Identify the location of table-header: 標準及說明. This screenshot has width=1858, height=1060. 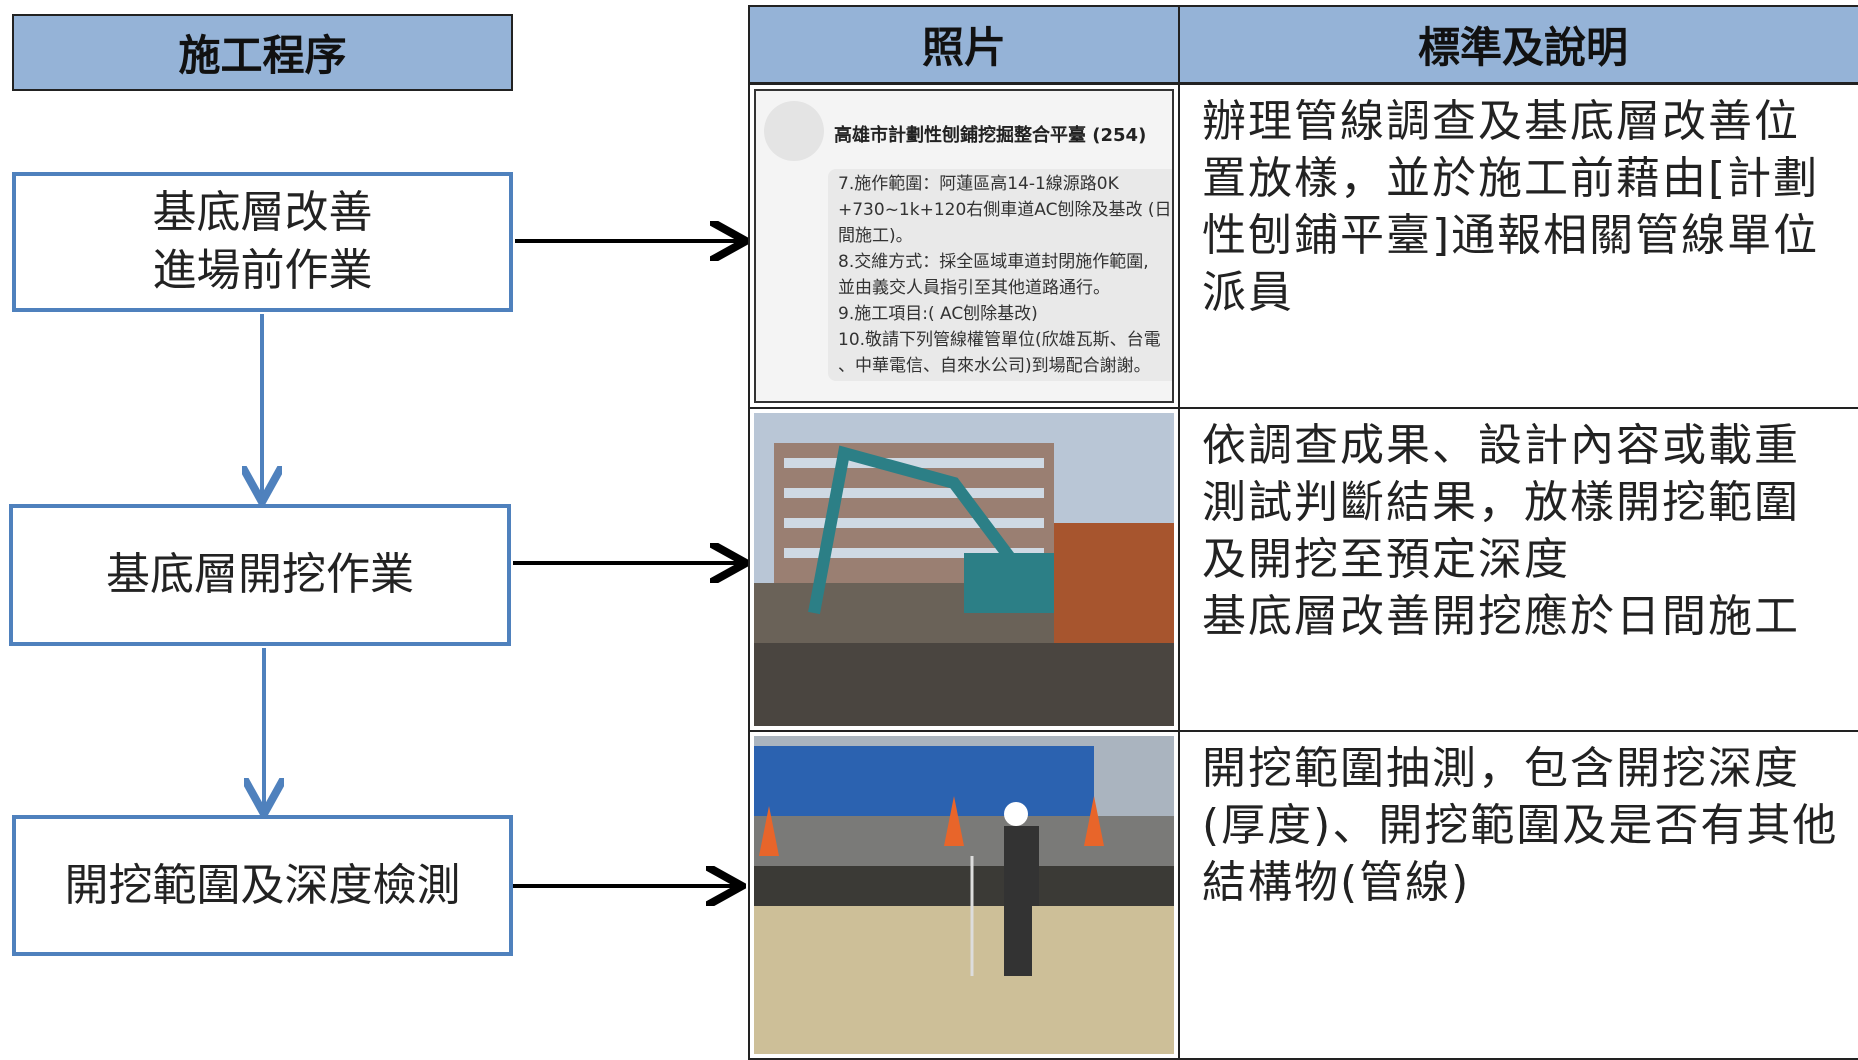
(1518, 44).